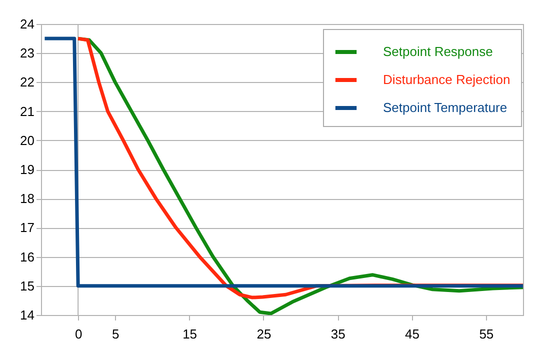  What do you see at coordinates (27, 228) in the screenshot?
I see `y-tick-label: 17` at bounding box center [27, 228].